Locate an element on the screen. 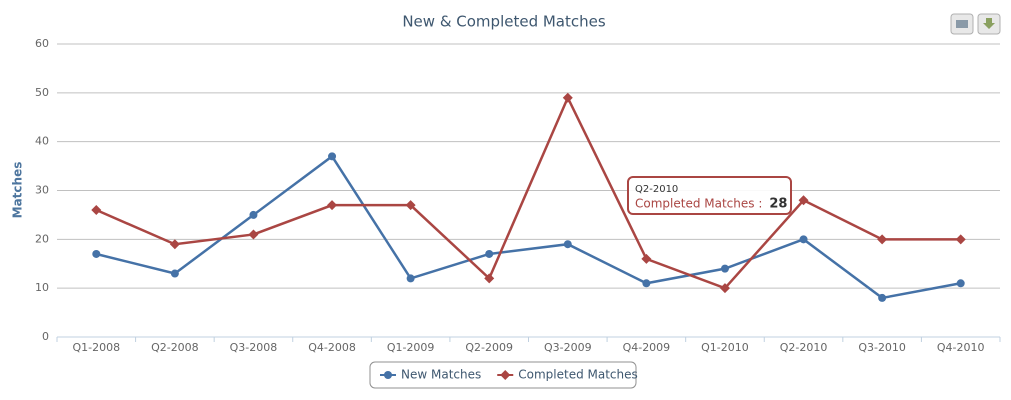 Image resolution: width=1011 pixels, height=400 pixels. x-tick-label: Q1-2010 is located at coordinates (725, 347).